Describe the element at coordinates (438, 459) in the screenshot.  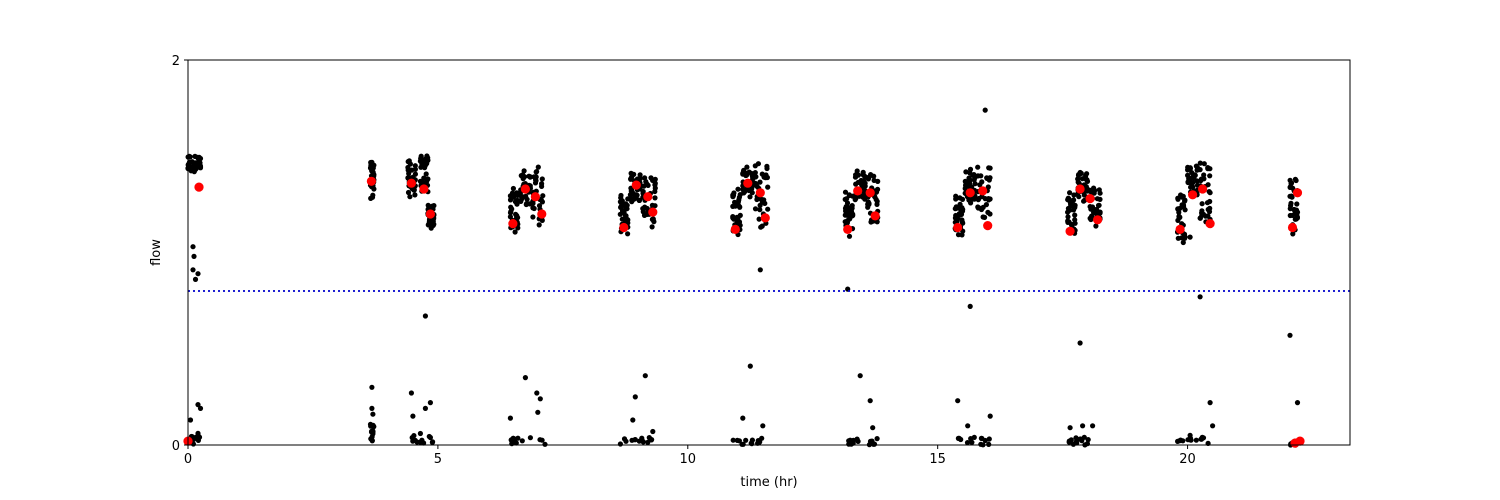
I see `x-tick-label: 5` at that location.